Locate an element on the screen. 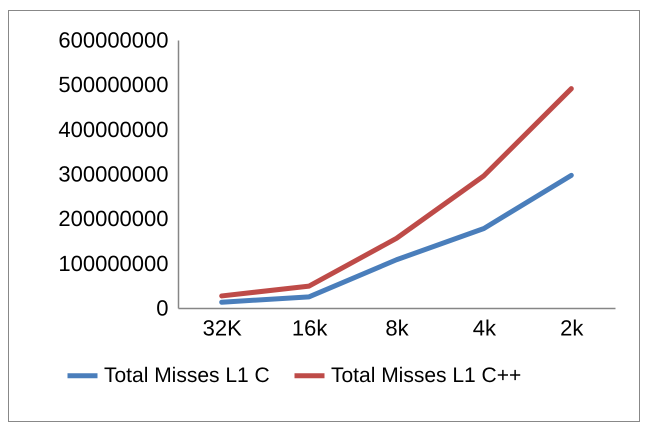 Image resolution: width=650 pixels, height=434 pixels. x-tick-label: 8k is located at coordinates (397, 328).